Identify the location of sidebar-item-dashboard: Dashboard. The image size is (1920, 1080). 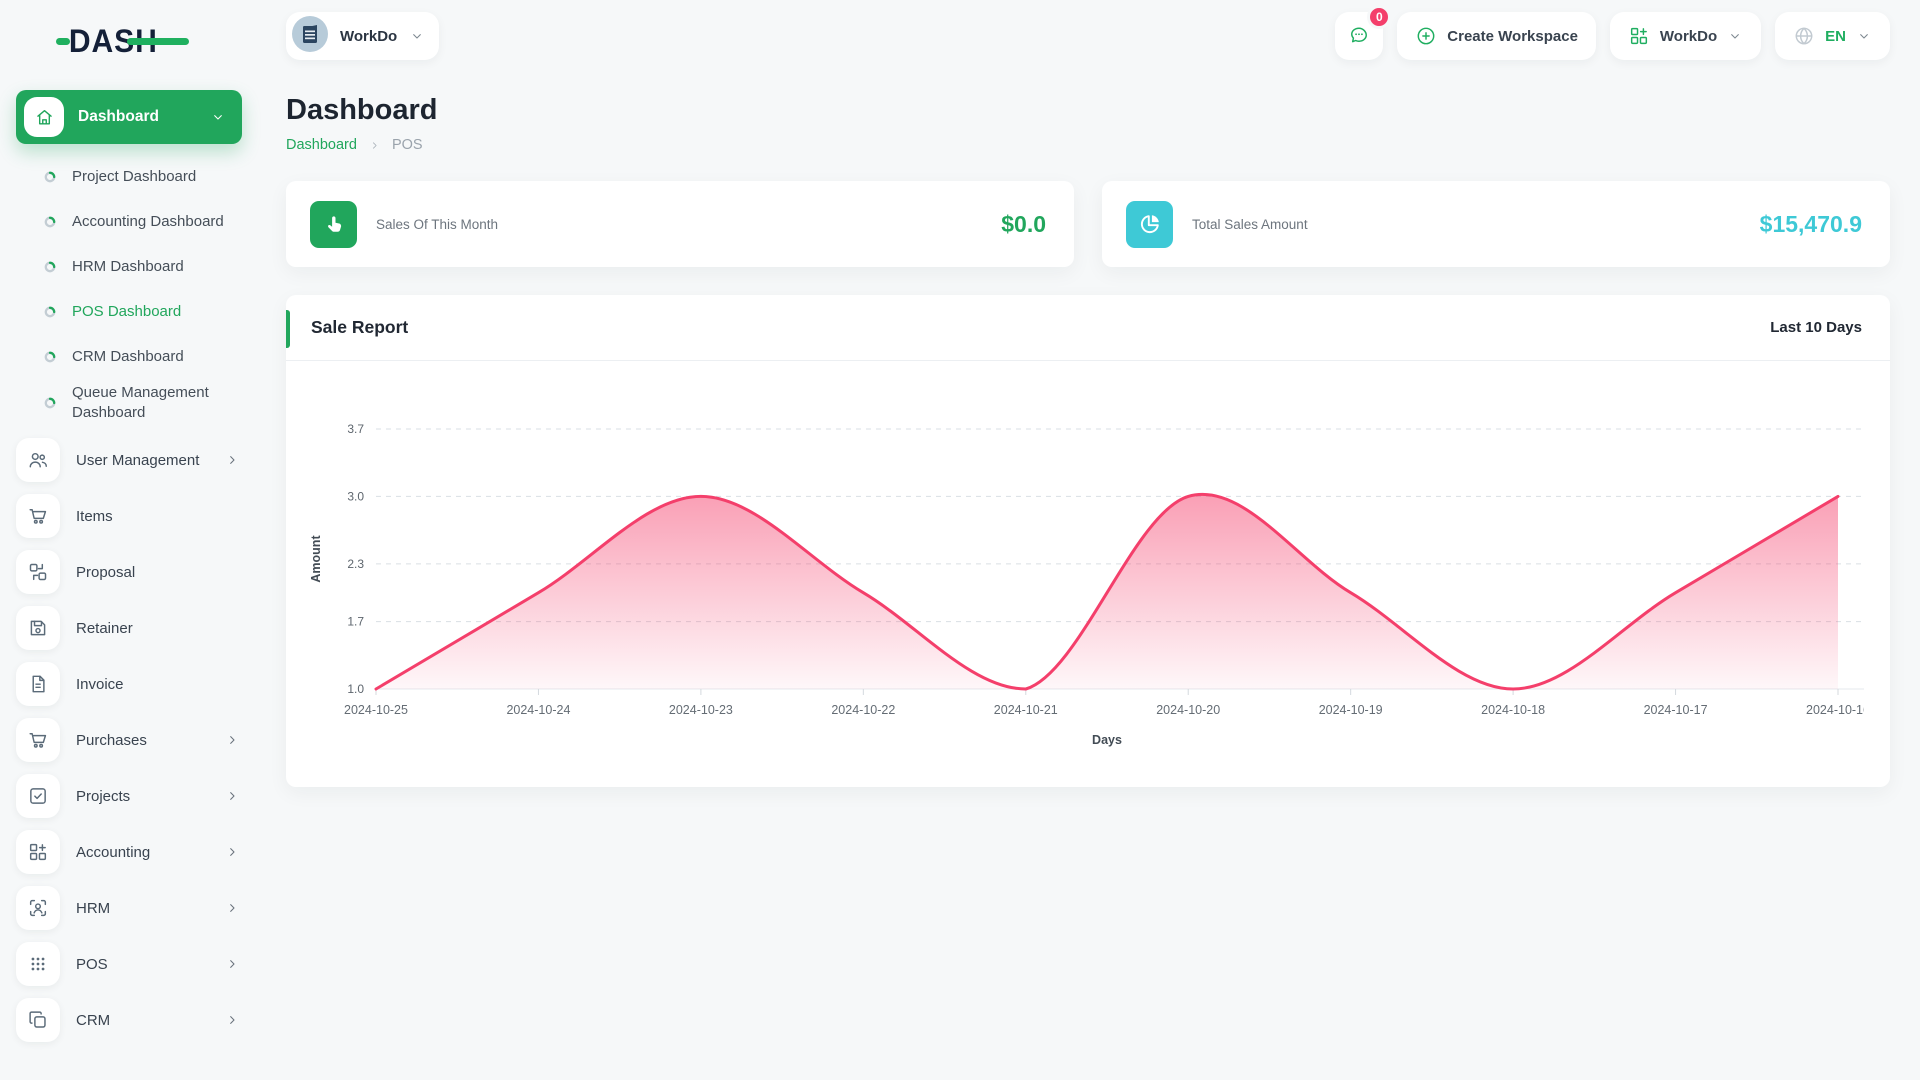
(129, 117).